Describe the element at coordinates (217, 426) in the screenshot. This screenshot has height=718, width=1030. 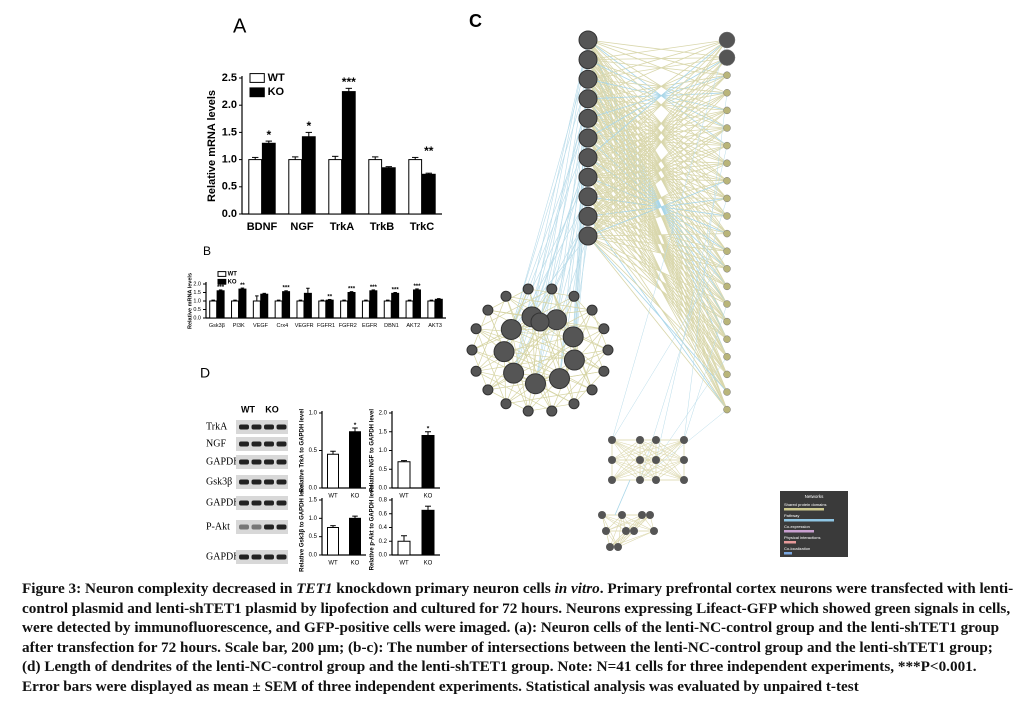
I see `blot-row-label: TrkA` at that location.